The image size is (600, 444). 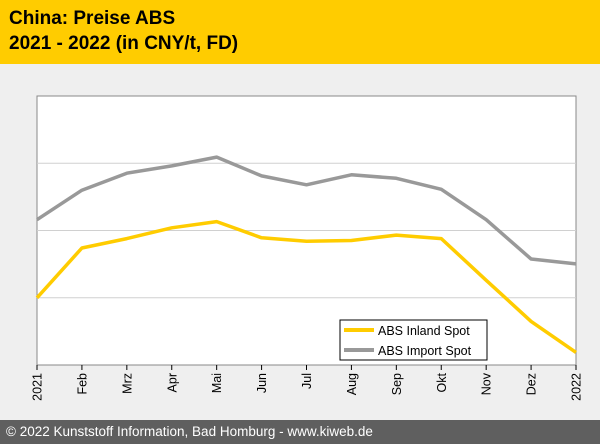 What do you see at coordinates (442, 382) in the screenshot?
I see `x-tick-label: Okt` at bounding box center [442, 382].